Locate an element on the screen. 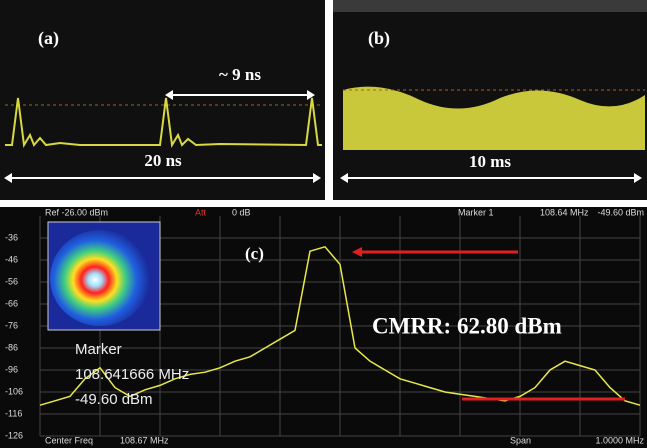 The height and width of the screenshot is (448, 647). panel-label: (a) is located at coordinates (48, 38).